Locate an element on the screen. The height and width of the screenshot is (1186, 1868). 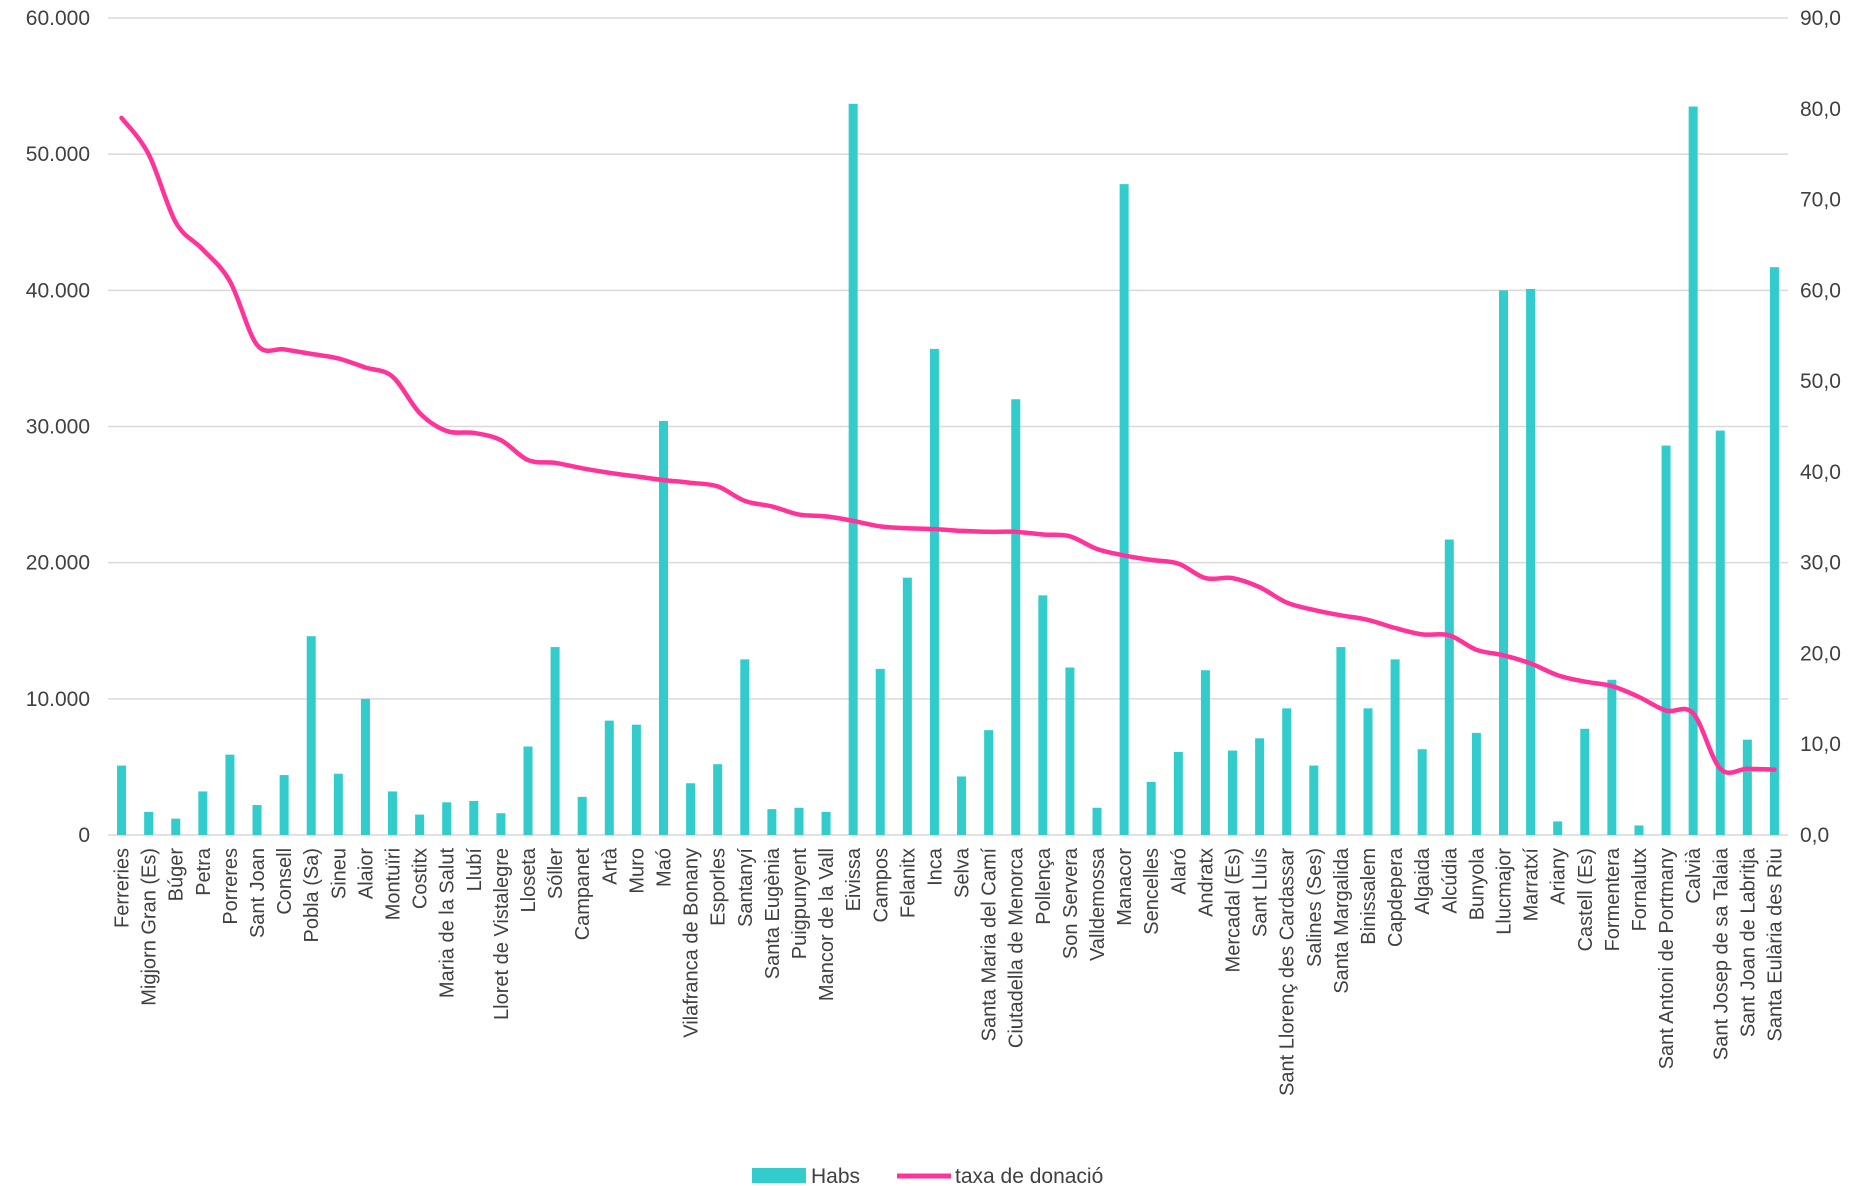
category-label: Muro is located at coordinates (637, 871).